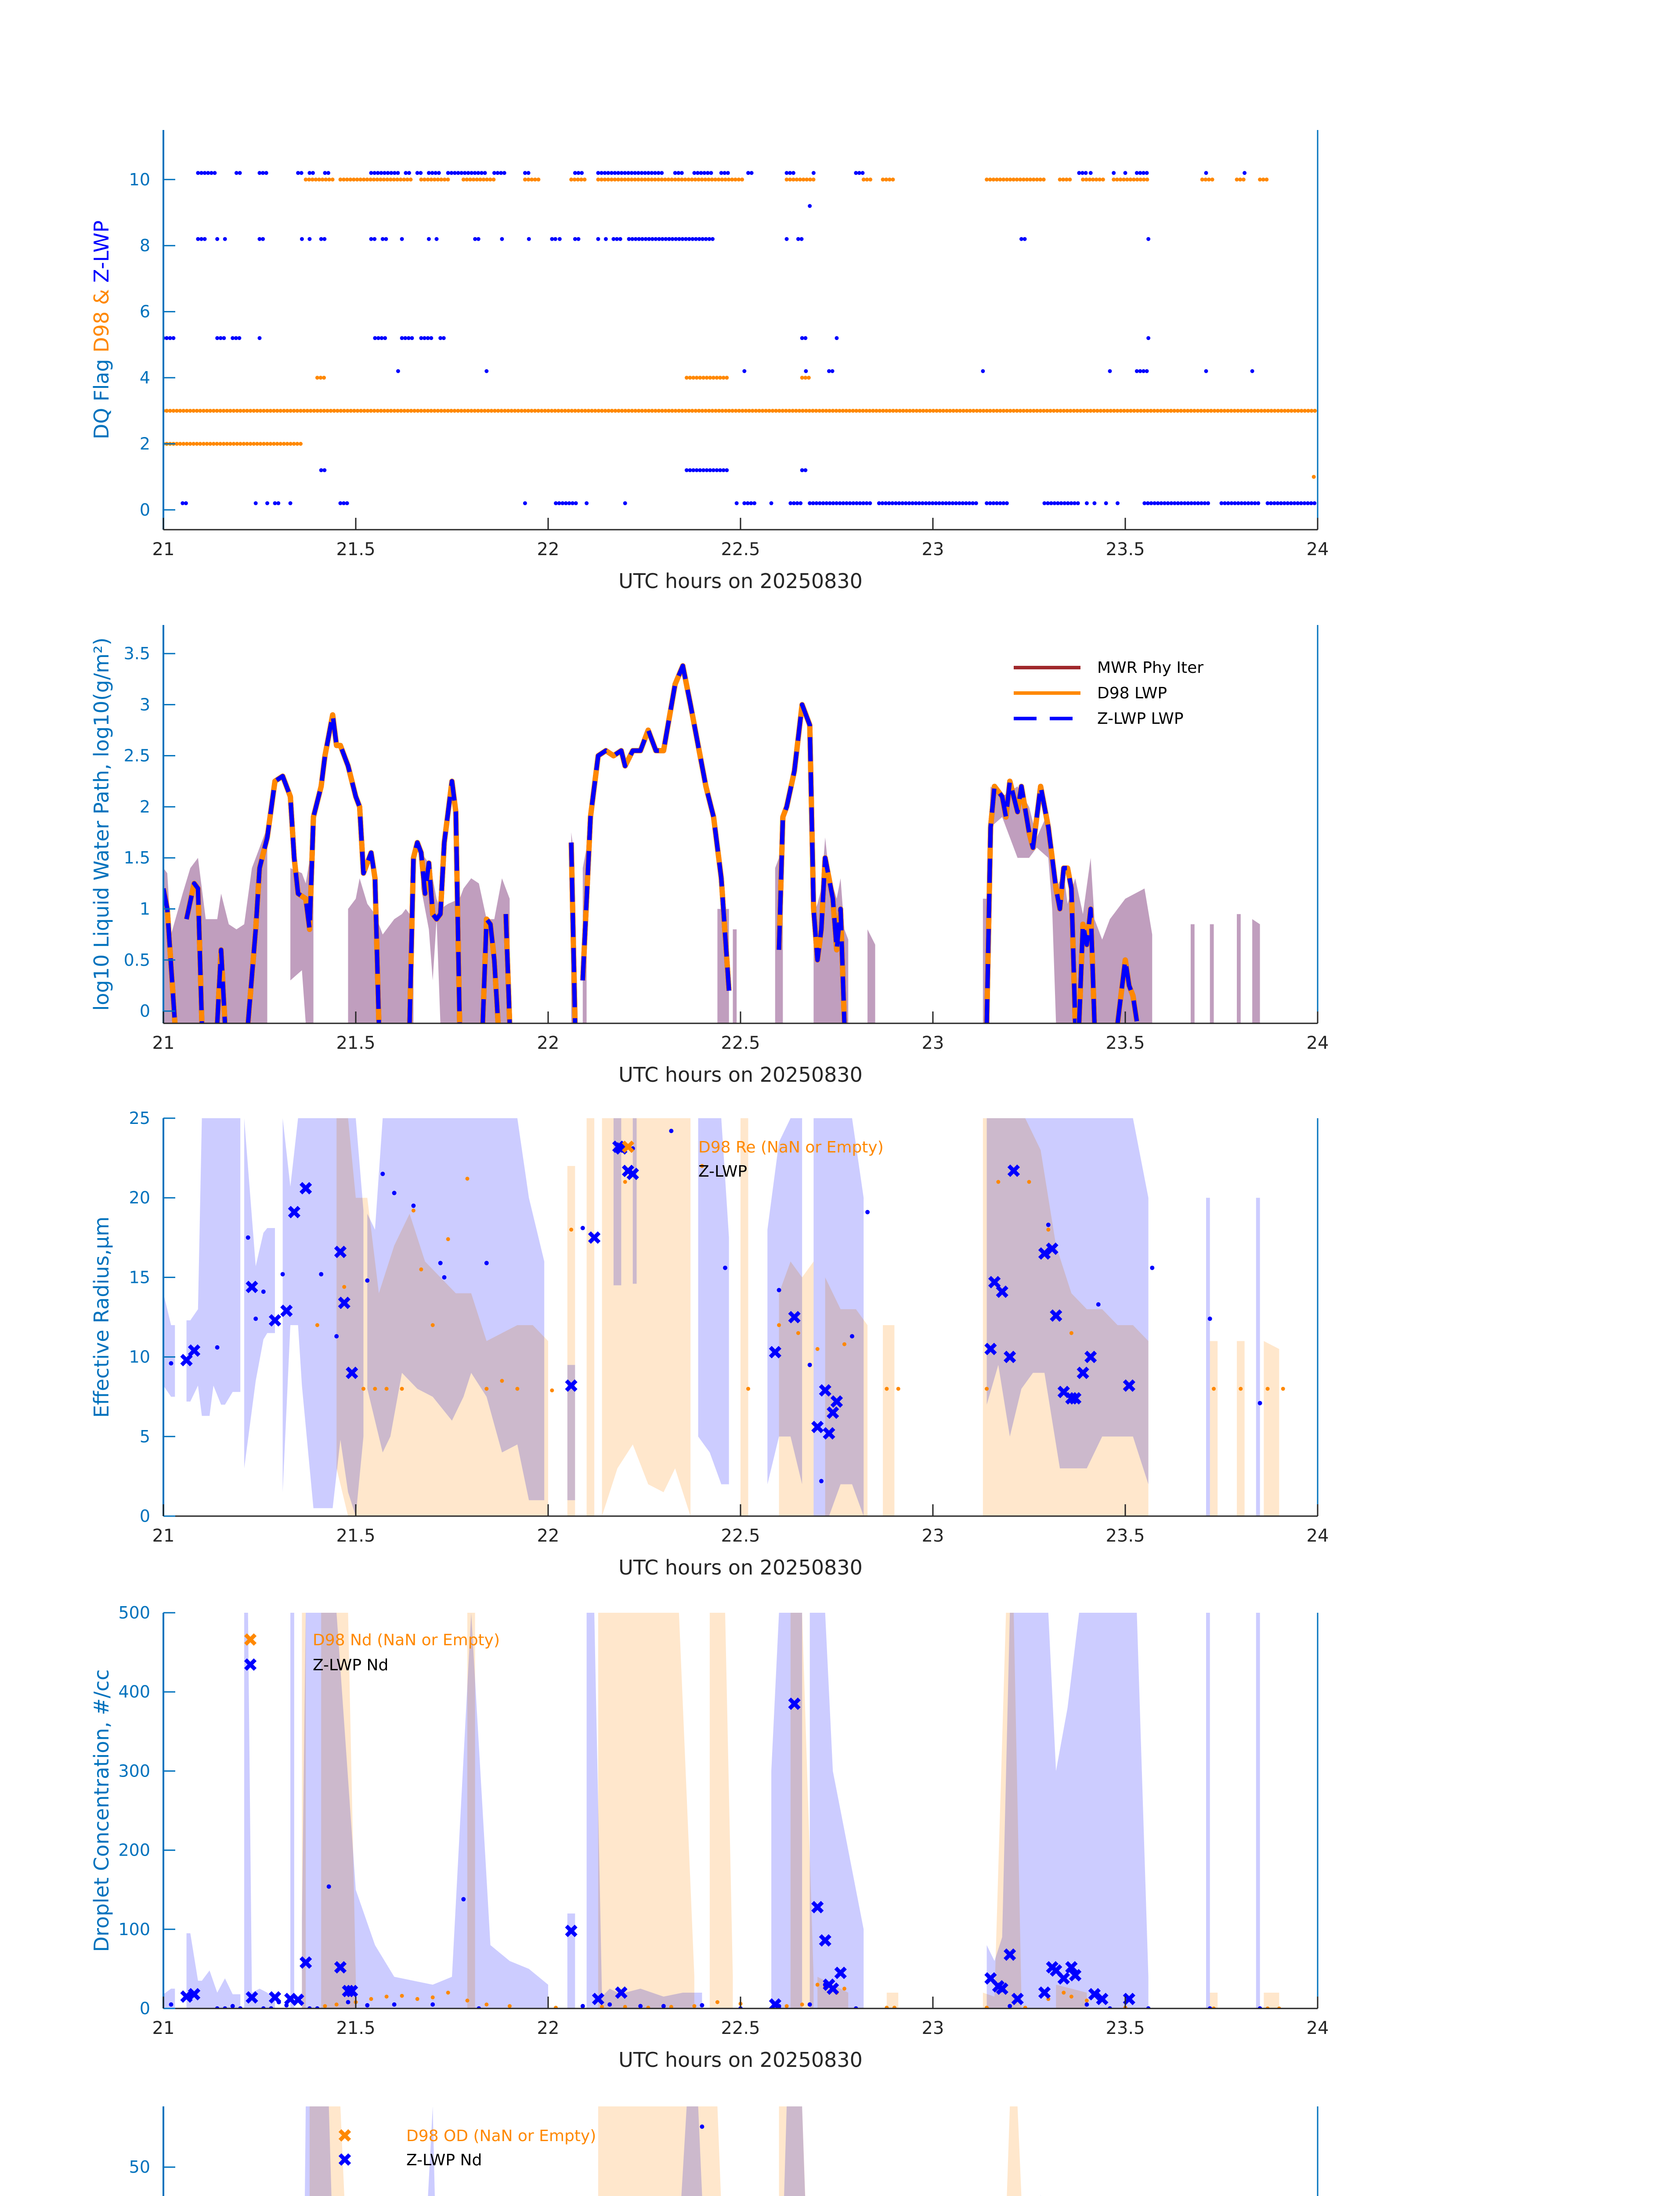 The image size is (1680, 2196). What do you see at coordinates (304, 1811) in the screenshot?
I see `d98-band-region` at bounding box center [304, 1811].